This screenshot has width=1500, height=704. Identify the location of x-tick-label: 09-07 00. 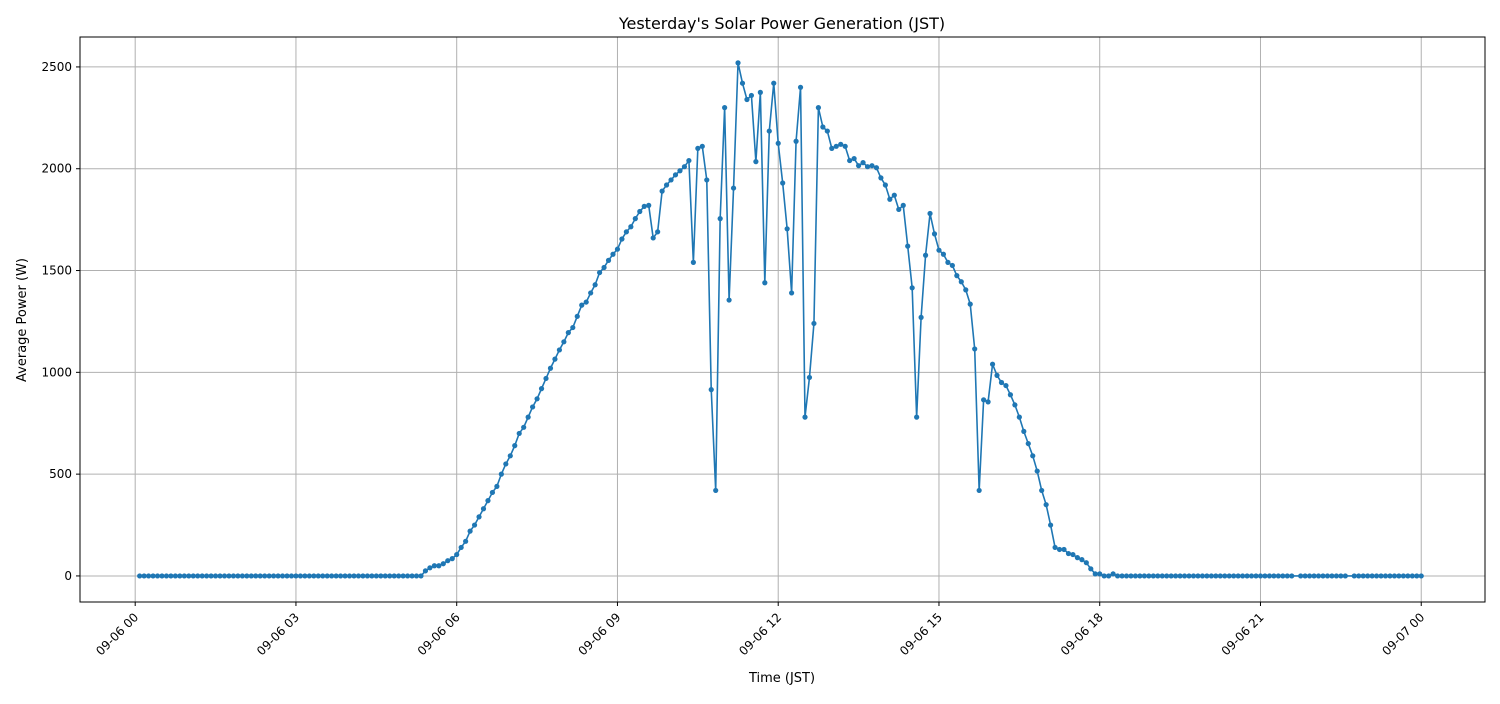
(1403, 634).